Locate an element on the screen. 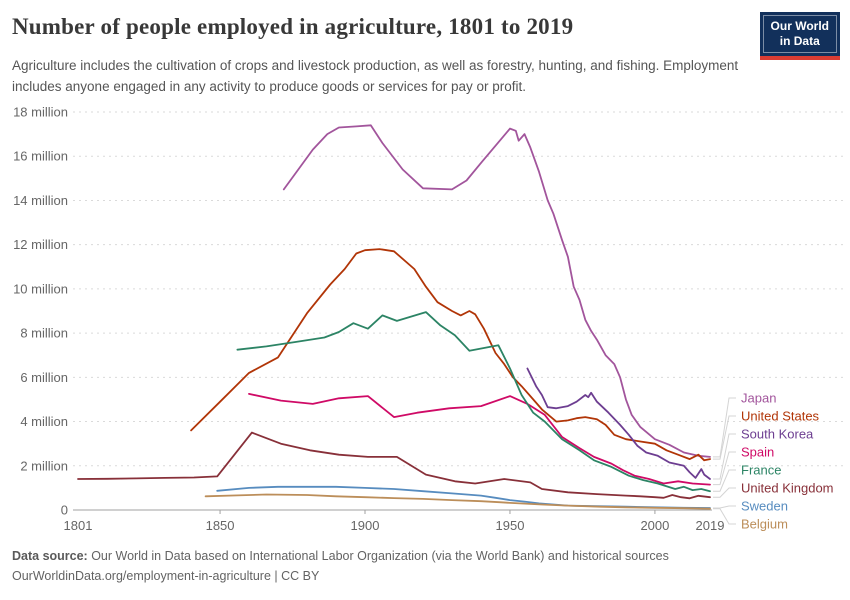 This screenshot has height=600, width=850. x-tick-label: 1950 is located at coordinates (510, 525).